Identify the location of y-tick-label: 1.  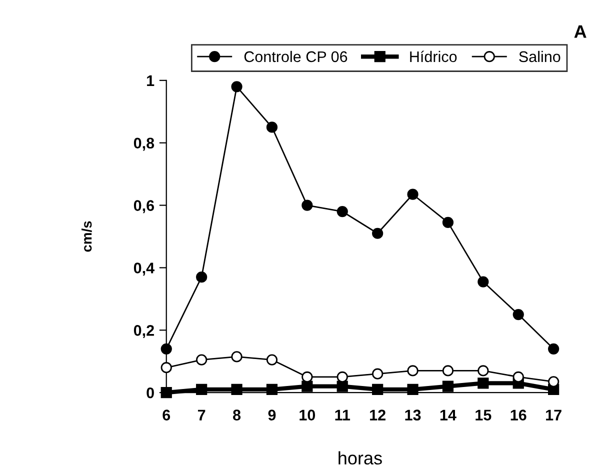
(150, 80).